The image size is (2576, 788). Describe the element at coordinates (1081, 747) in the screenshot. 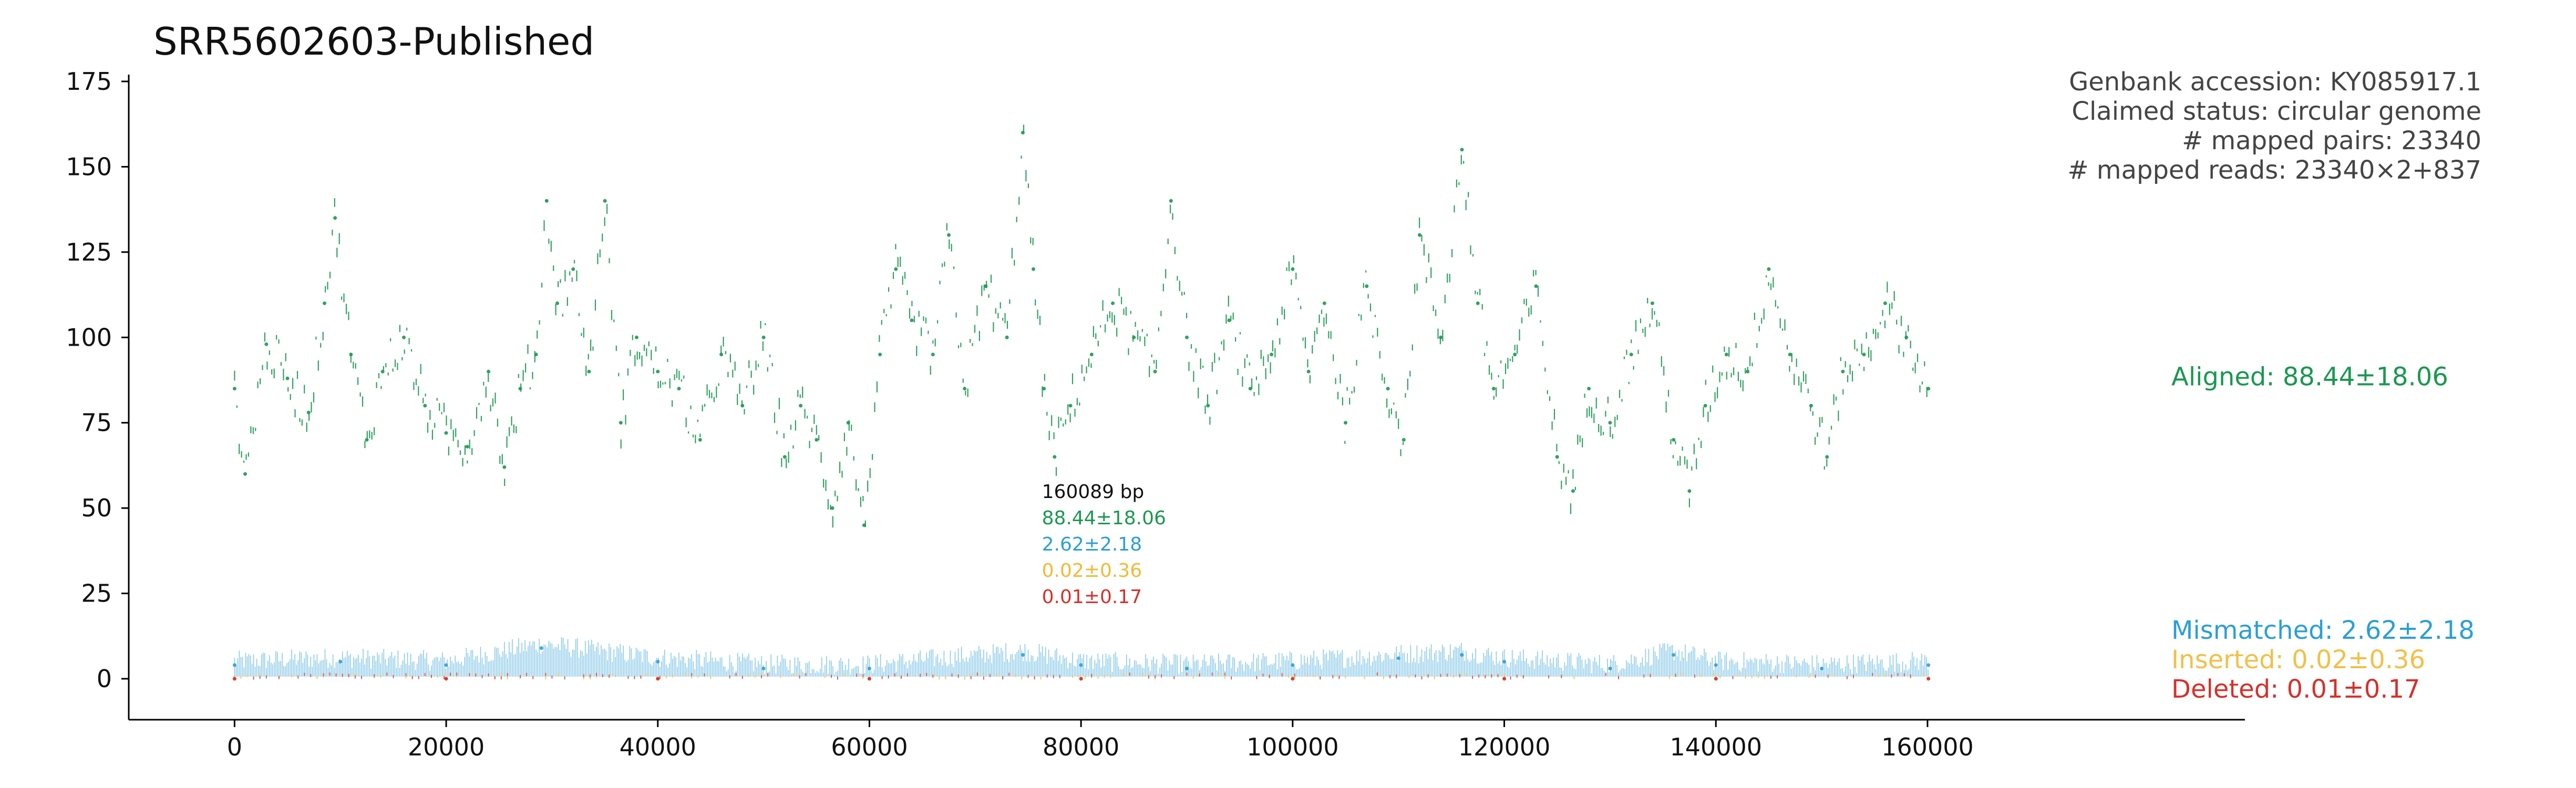

I see `x-tick-label: 80000` at that location.